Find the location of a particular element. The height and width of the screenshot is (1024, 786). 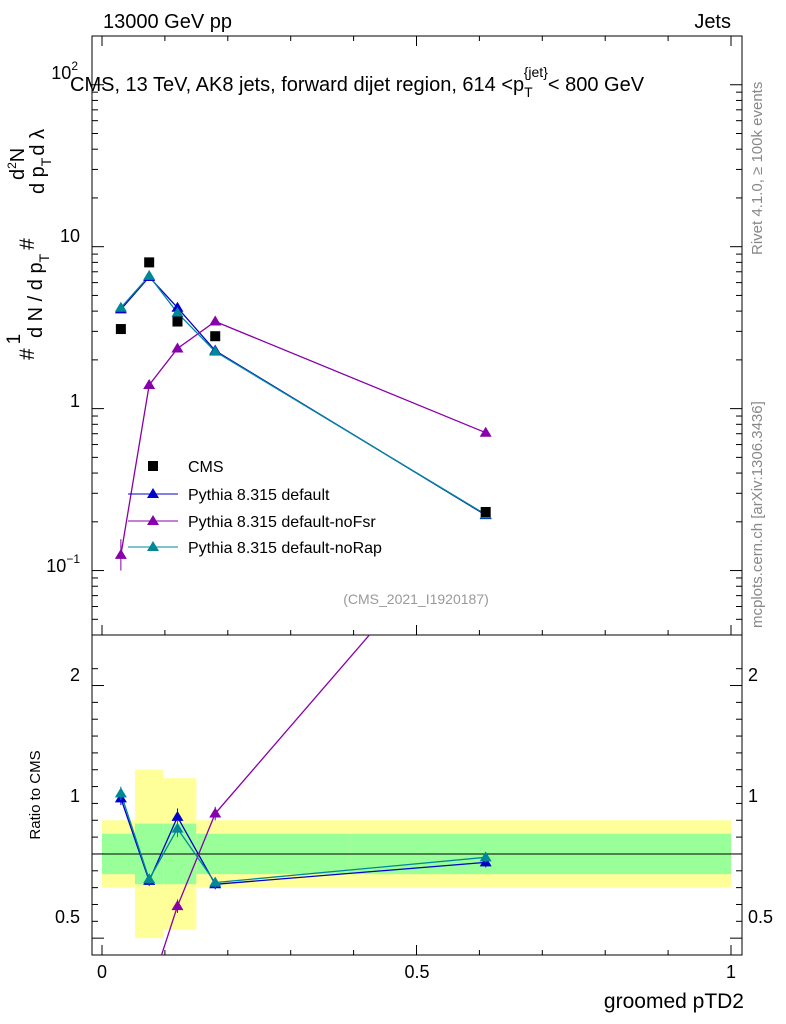

y-axis-title: #1 d N / d pT# d2N d pTd λ is located at coordinates (29, 244).